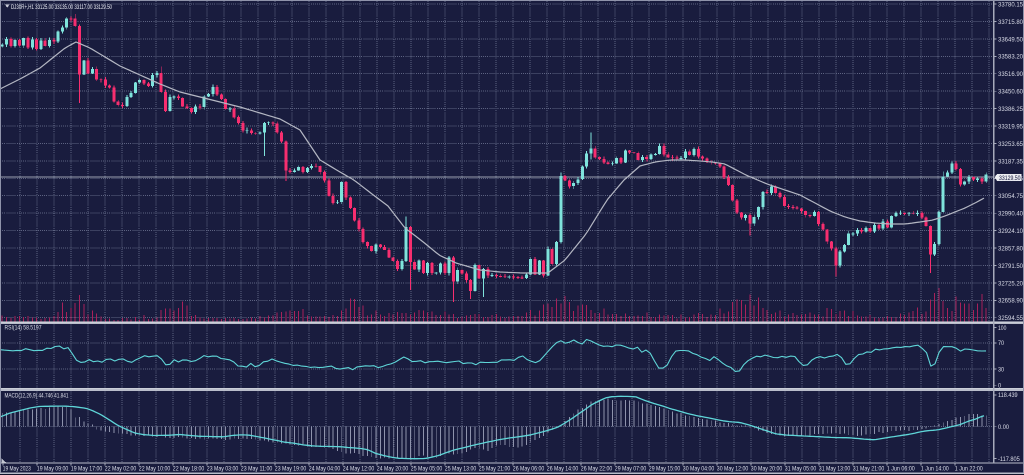 Image resolution: width=1024 pixels, height=475 pixels. I want to click on svg-text: 32924.10, so click(1010, 231).